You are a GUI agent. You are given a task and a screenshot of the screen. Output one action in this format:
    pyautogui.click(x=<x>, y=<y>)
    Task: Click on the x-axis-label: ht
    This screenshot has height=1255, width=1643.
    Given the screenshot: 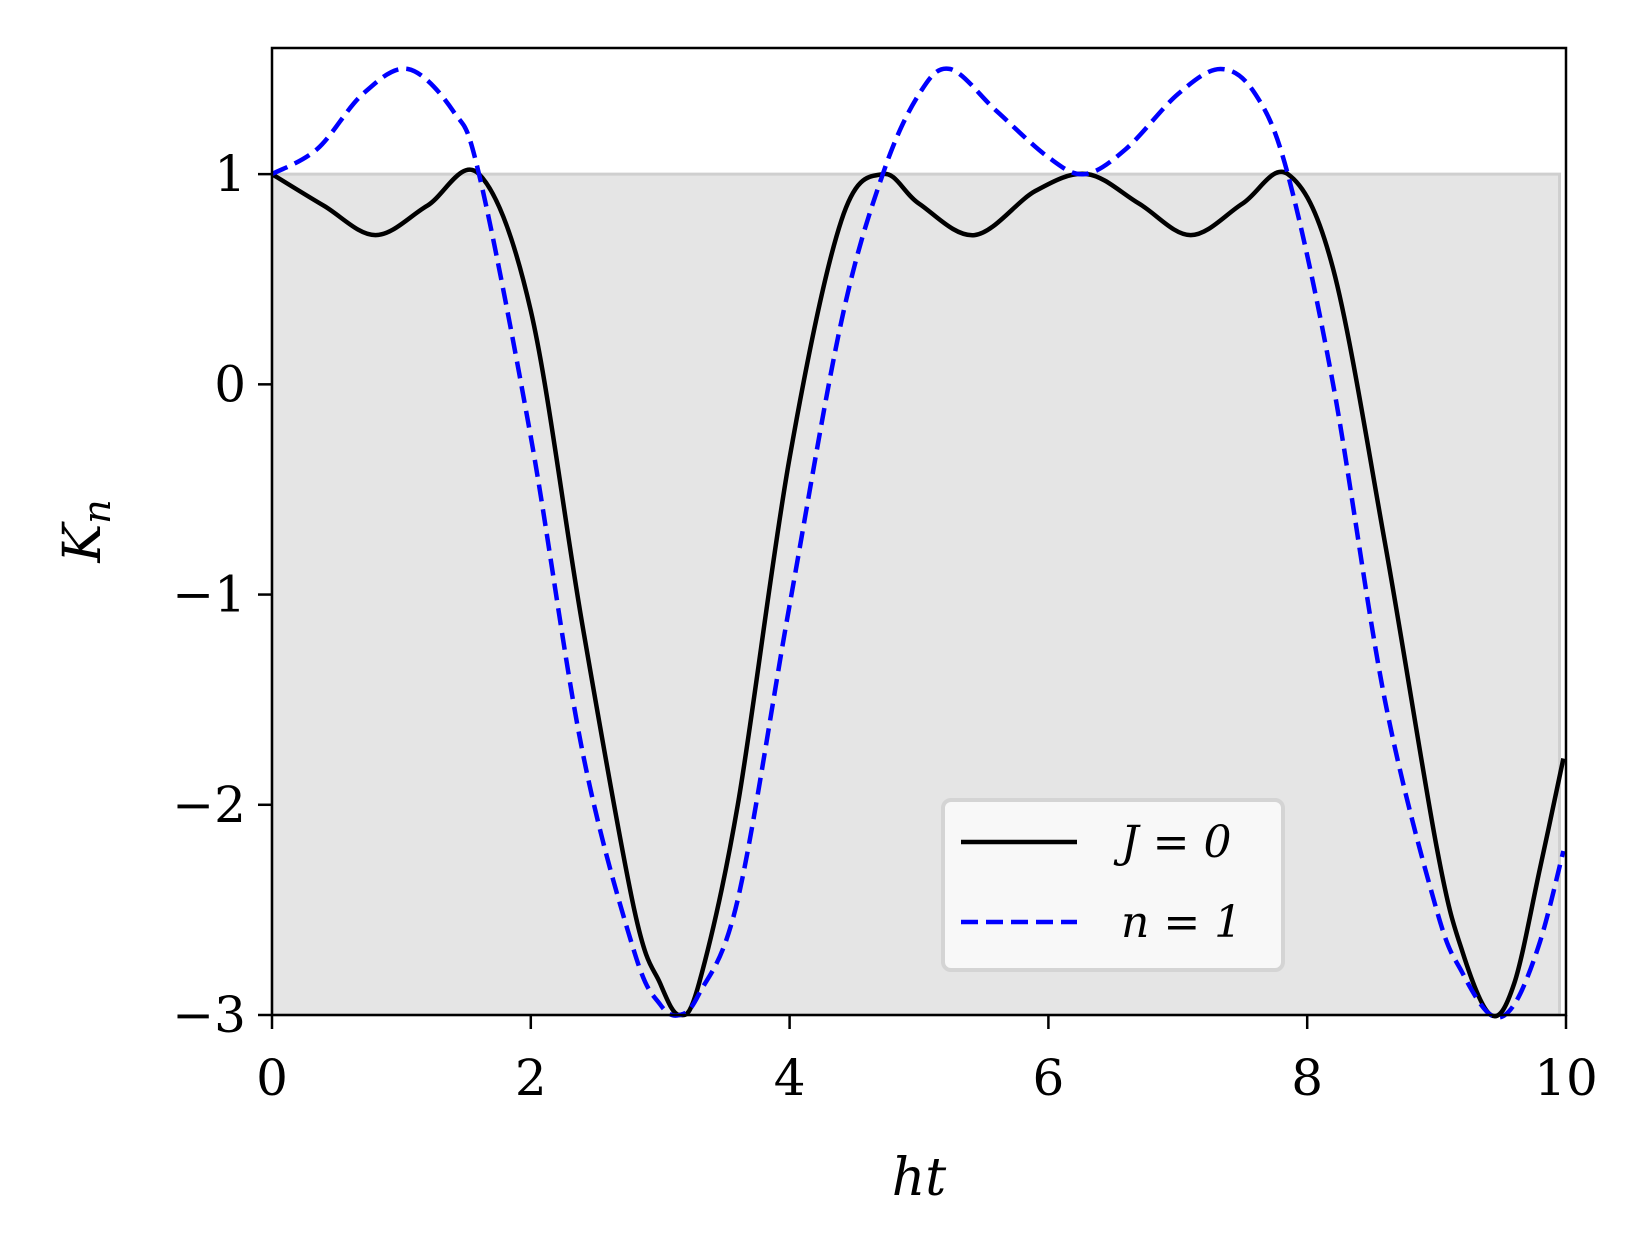 What is the action you would take?
    pyautogui.click(x=919, y=1178)
    